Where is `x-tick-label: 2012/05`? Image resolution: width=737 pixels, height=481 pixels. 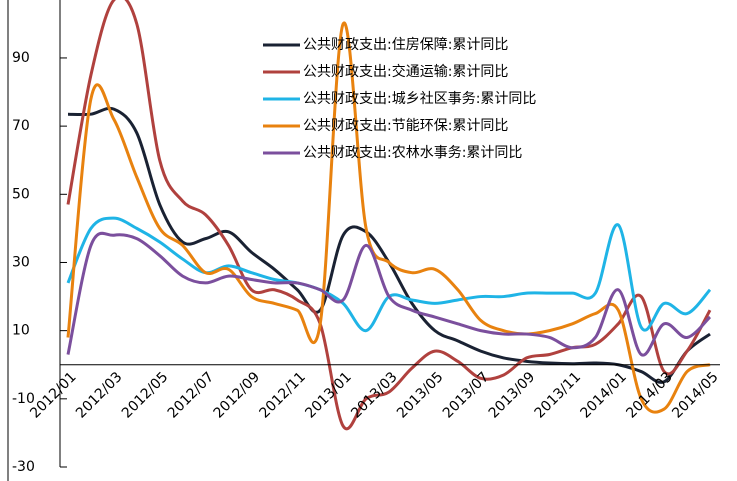
x-tick-label: 2012/05 is located at coordinates (145, 395).